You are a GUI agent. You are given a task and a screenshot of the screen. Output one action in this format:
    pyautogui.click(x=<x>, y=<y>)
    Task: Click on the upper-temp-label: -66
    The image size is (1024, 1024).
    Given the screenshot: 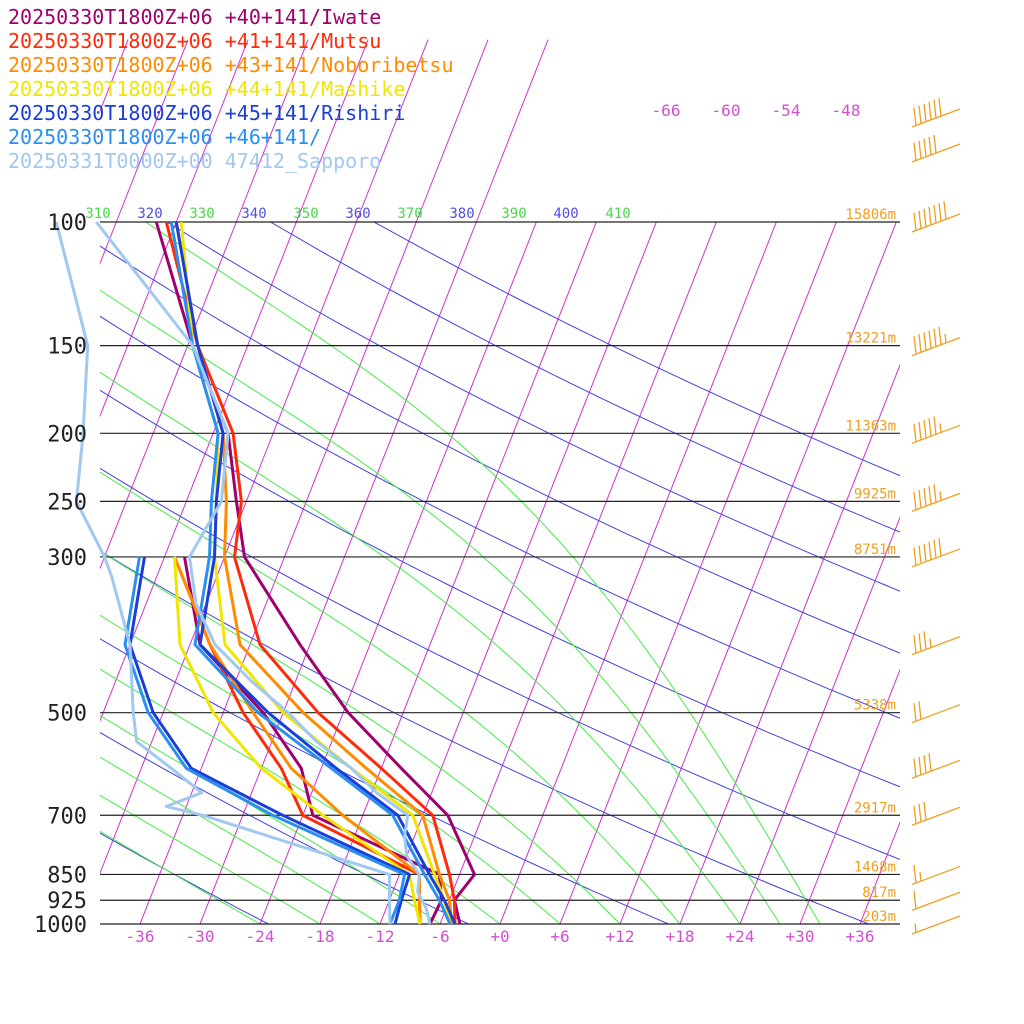 What is the action you would take?
    pyautogui.click(x=666, y=110)
    